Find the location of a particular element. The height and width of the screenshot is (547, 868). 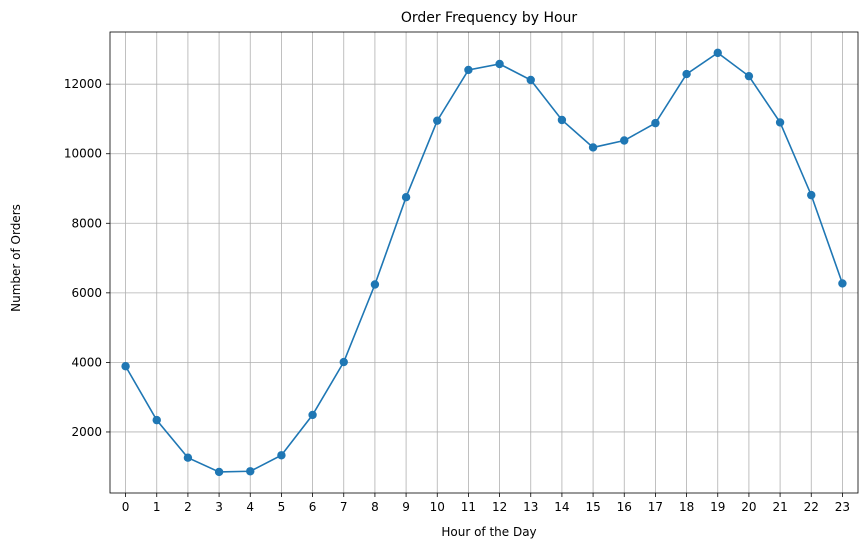

x-axis-label: Hour of the Day is located at coordinates (488, 532).